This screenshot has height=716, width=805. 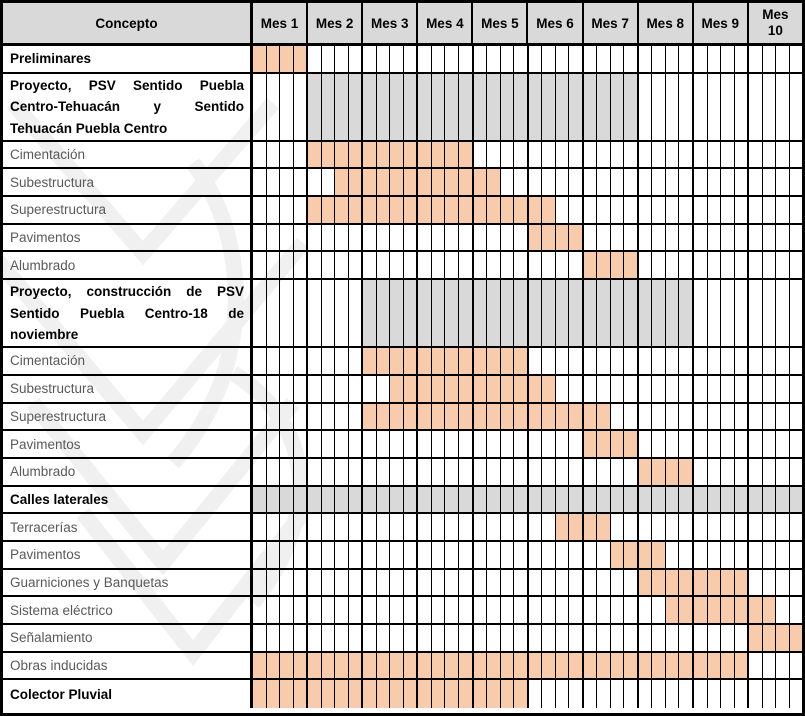 I want to click on gantt-row: Preliminares, so click(x=402, y=60).